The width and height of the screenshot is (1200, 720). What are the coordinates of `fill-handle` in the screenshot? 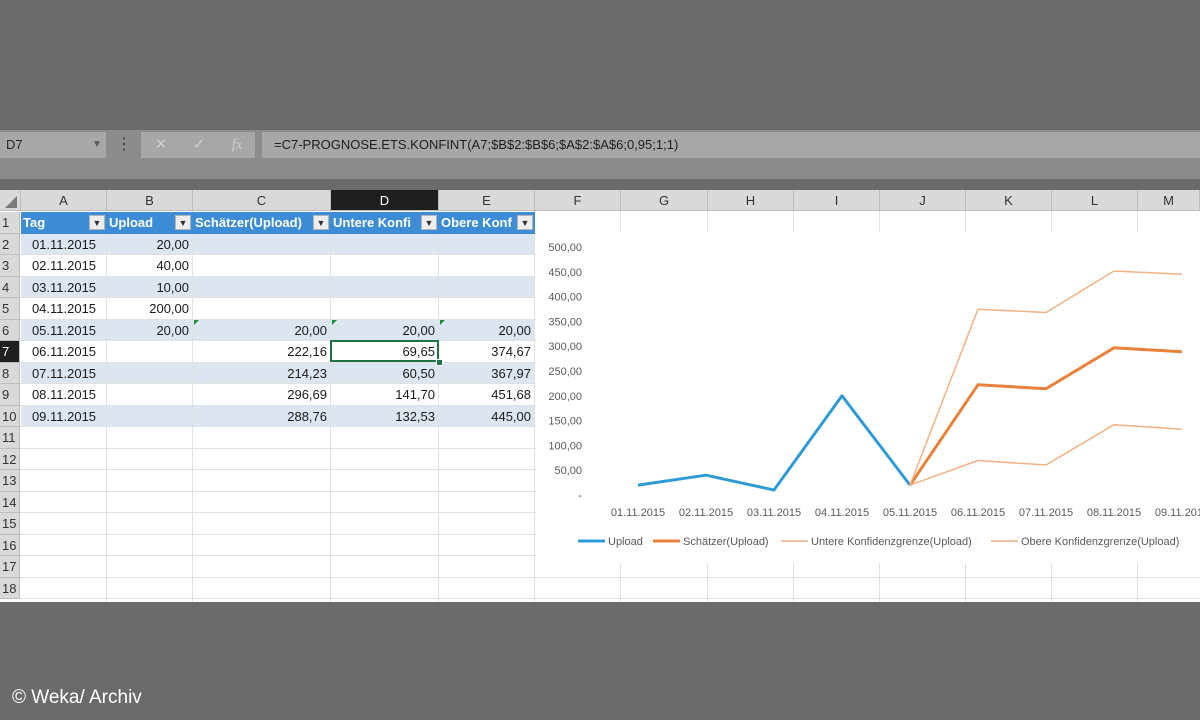 It's located at (439, 362).